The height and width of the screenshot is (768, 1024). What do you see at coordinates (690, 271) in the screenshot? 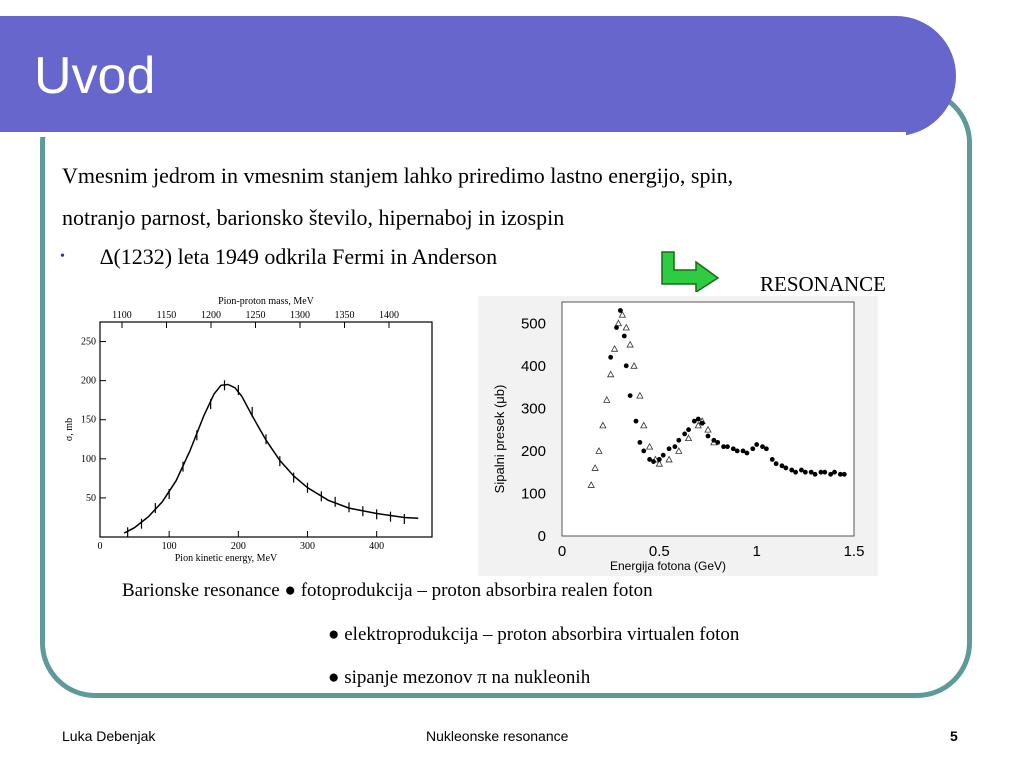
I see `green-arrow-icon` at bounding box center [690, 271].